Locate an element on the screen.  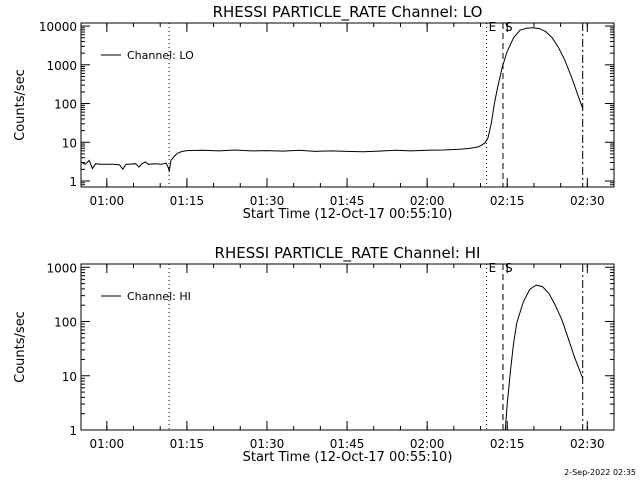
chart-title: RHESSI PARTICLE_RATE Channel: LO is located at coordinates (348, 12).